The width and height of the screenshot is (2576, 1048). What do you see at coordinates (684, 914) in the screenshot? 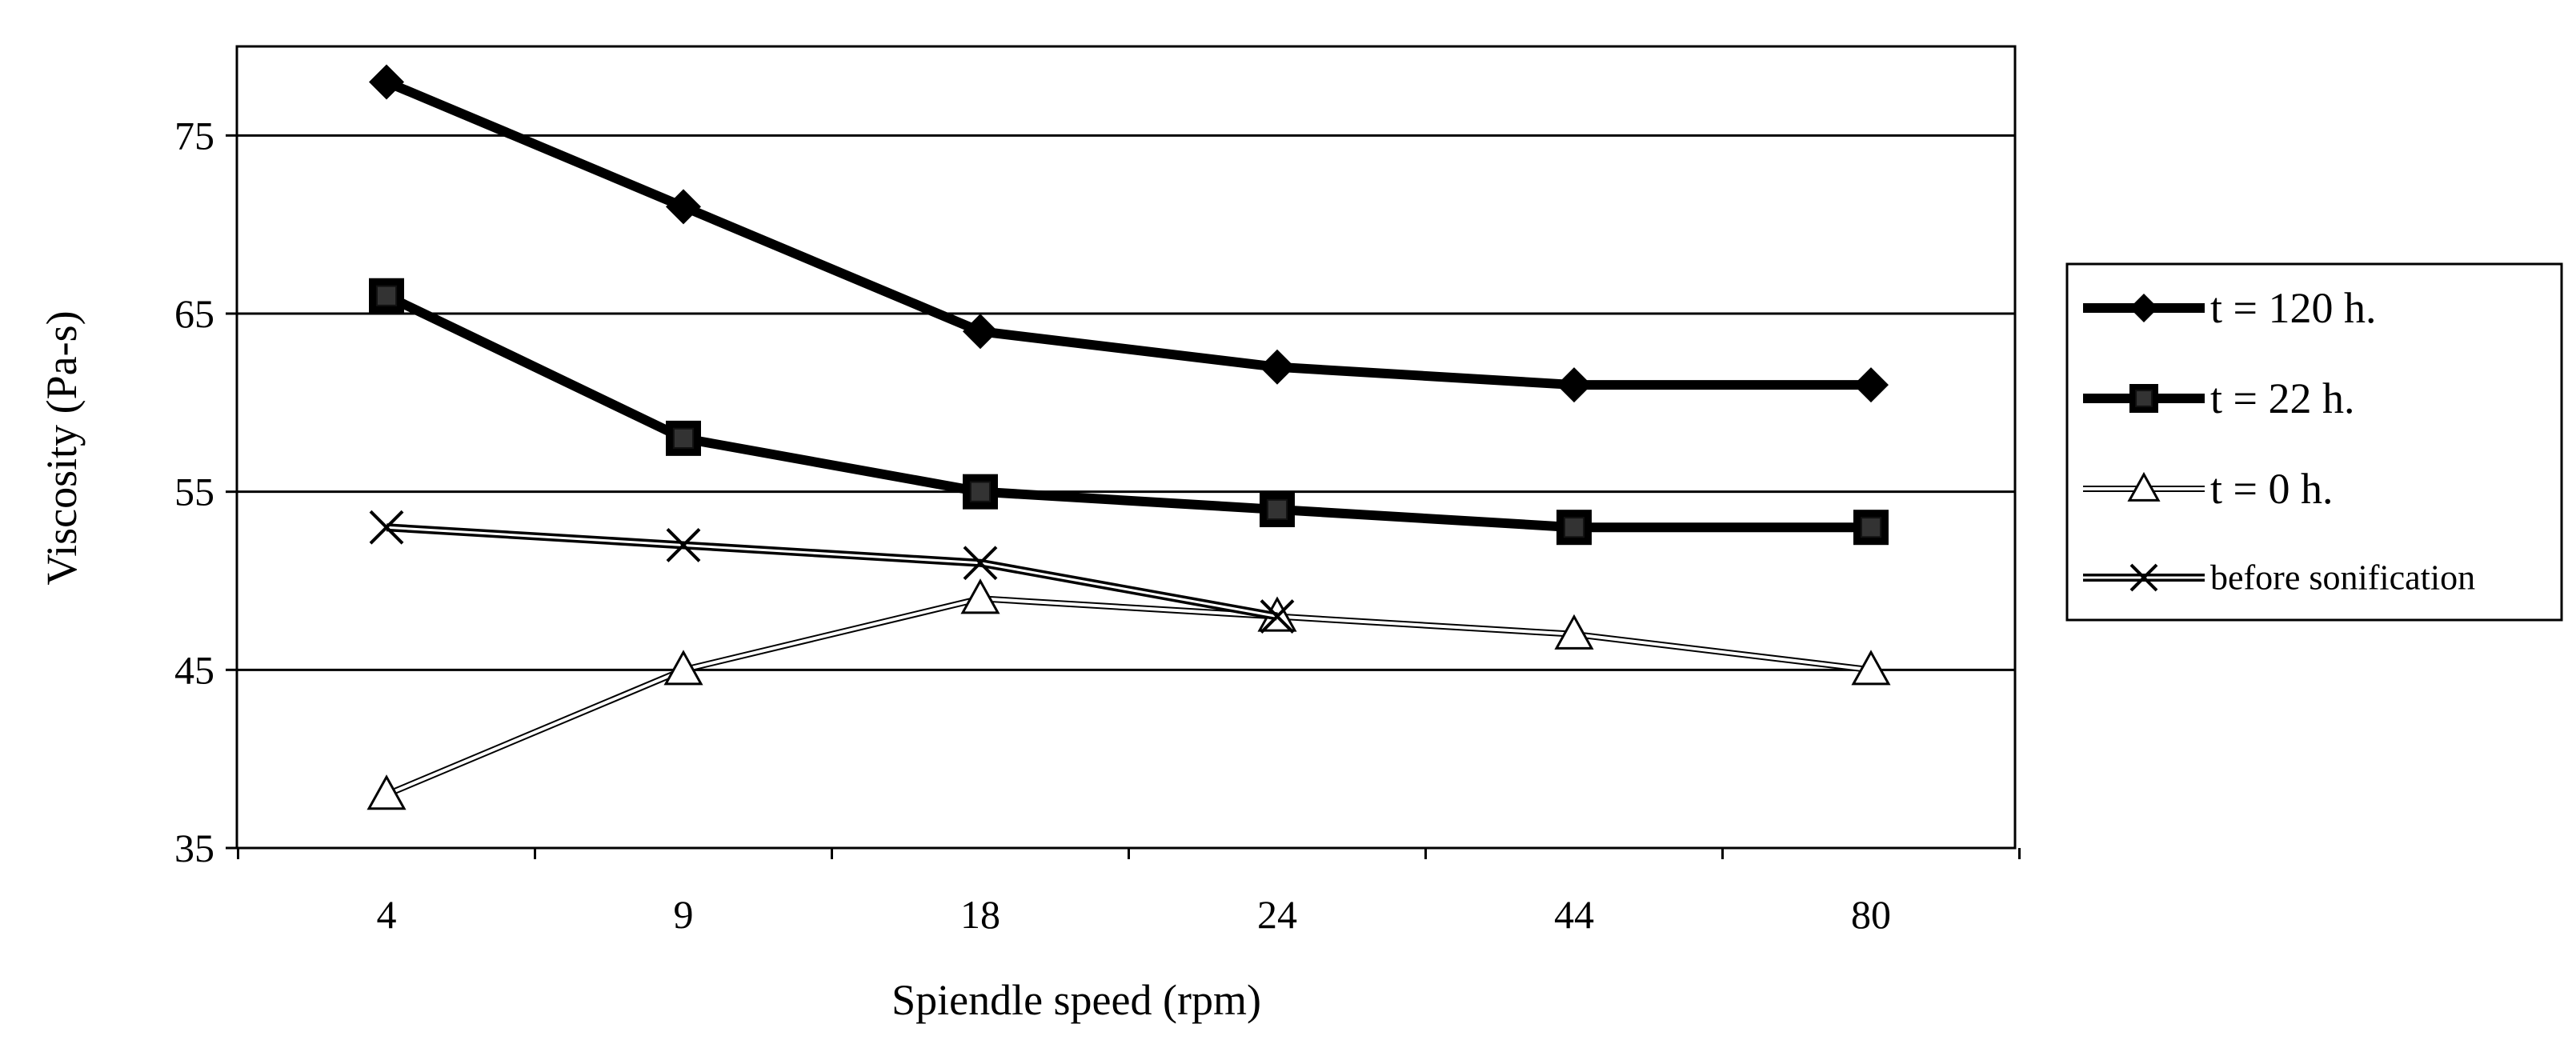
I see `x-tick-label: 9` at bounding box center [684, 914].